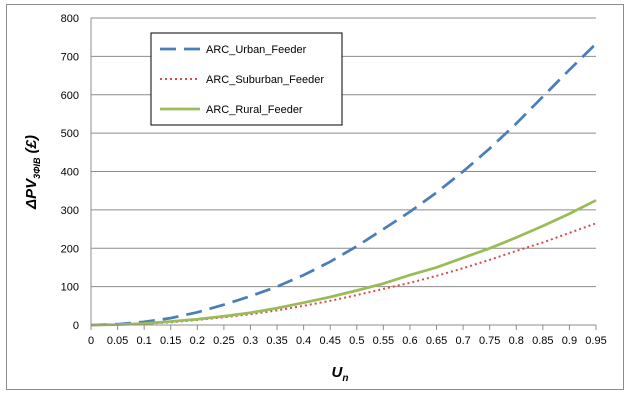 The image size is (632, 397). Describe the element at coordinates (569, 341) in the screenshot. I see `x-tick-label: 0.9` at that location.